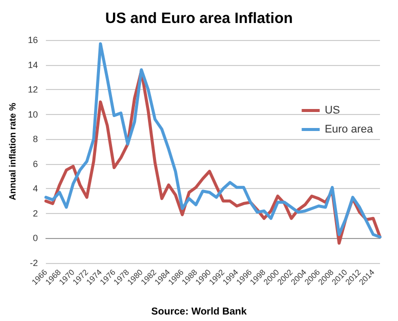 The image size is (398, 321). I want to click on source-note: Source: World Bank, so click(199, 312).